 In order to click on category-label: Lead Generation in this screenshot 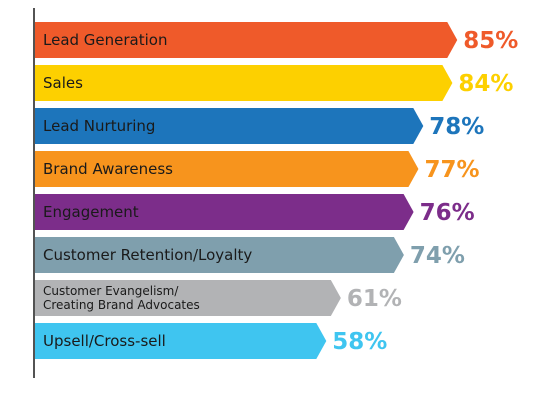, I will do `click(105, 40)`.